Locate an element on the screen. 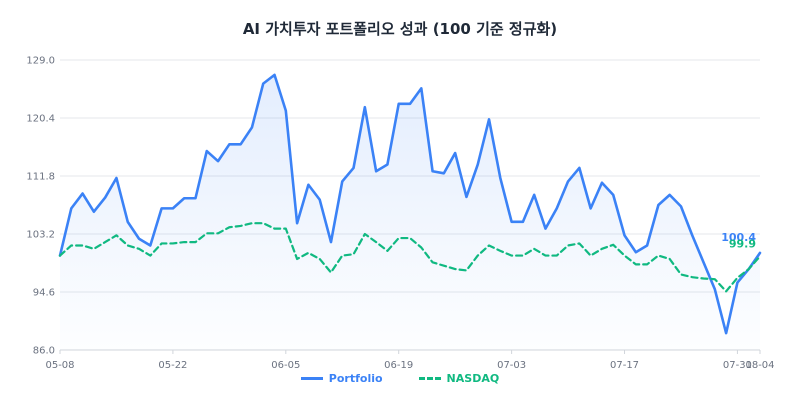  x-tick-label: 05-22 is located at coordinates (172, 365).